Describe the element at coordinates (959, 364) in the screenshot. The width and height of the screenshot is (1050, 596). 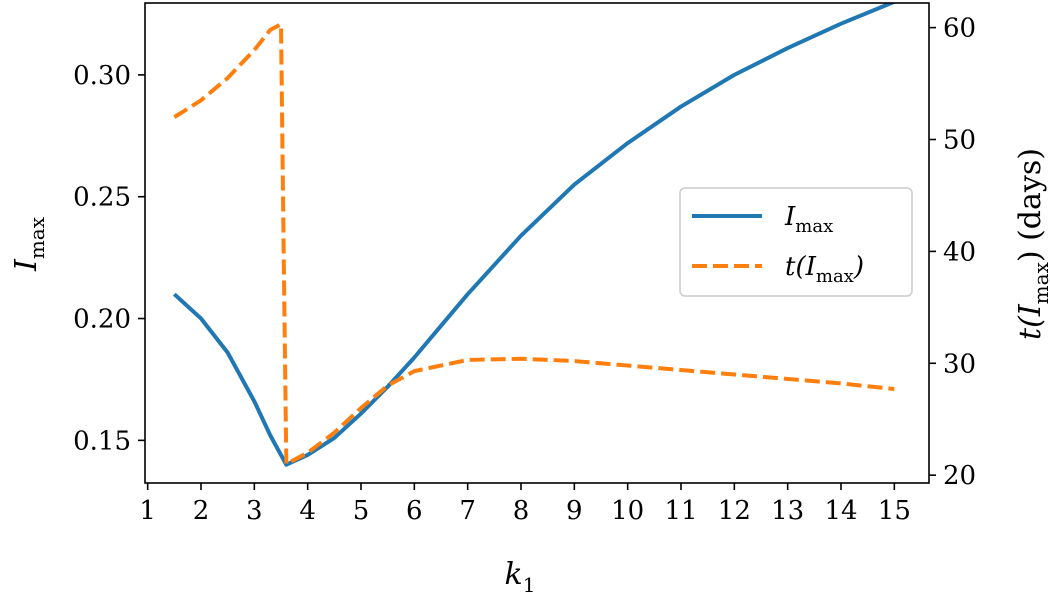
I see `y-right-tick-label: 30` at that location.